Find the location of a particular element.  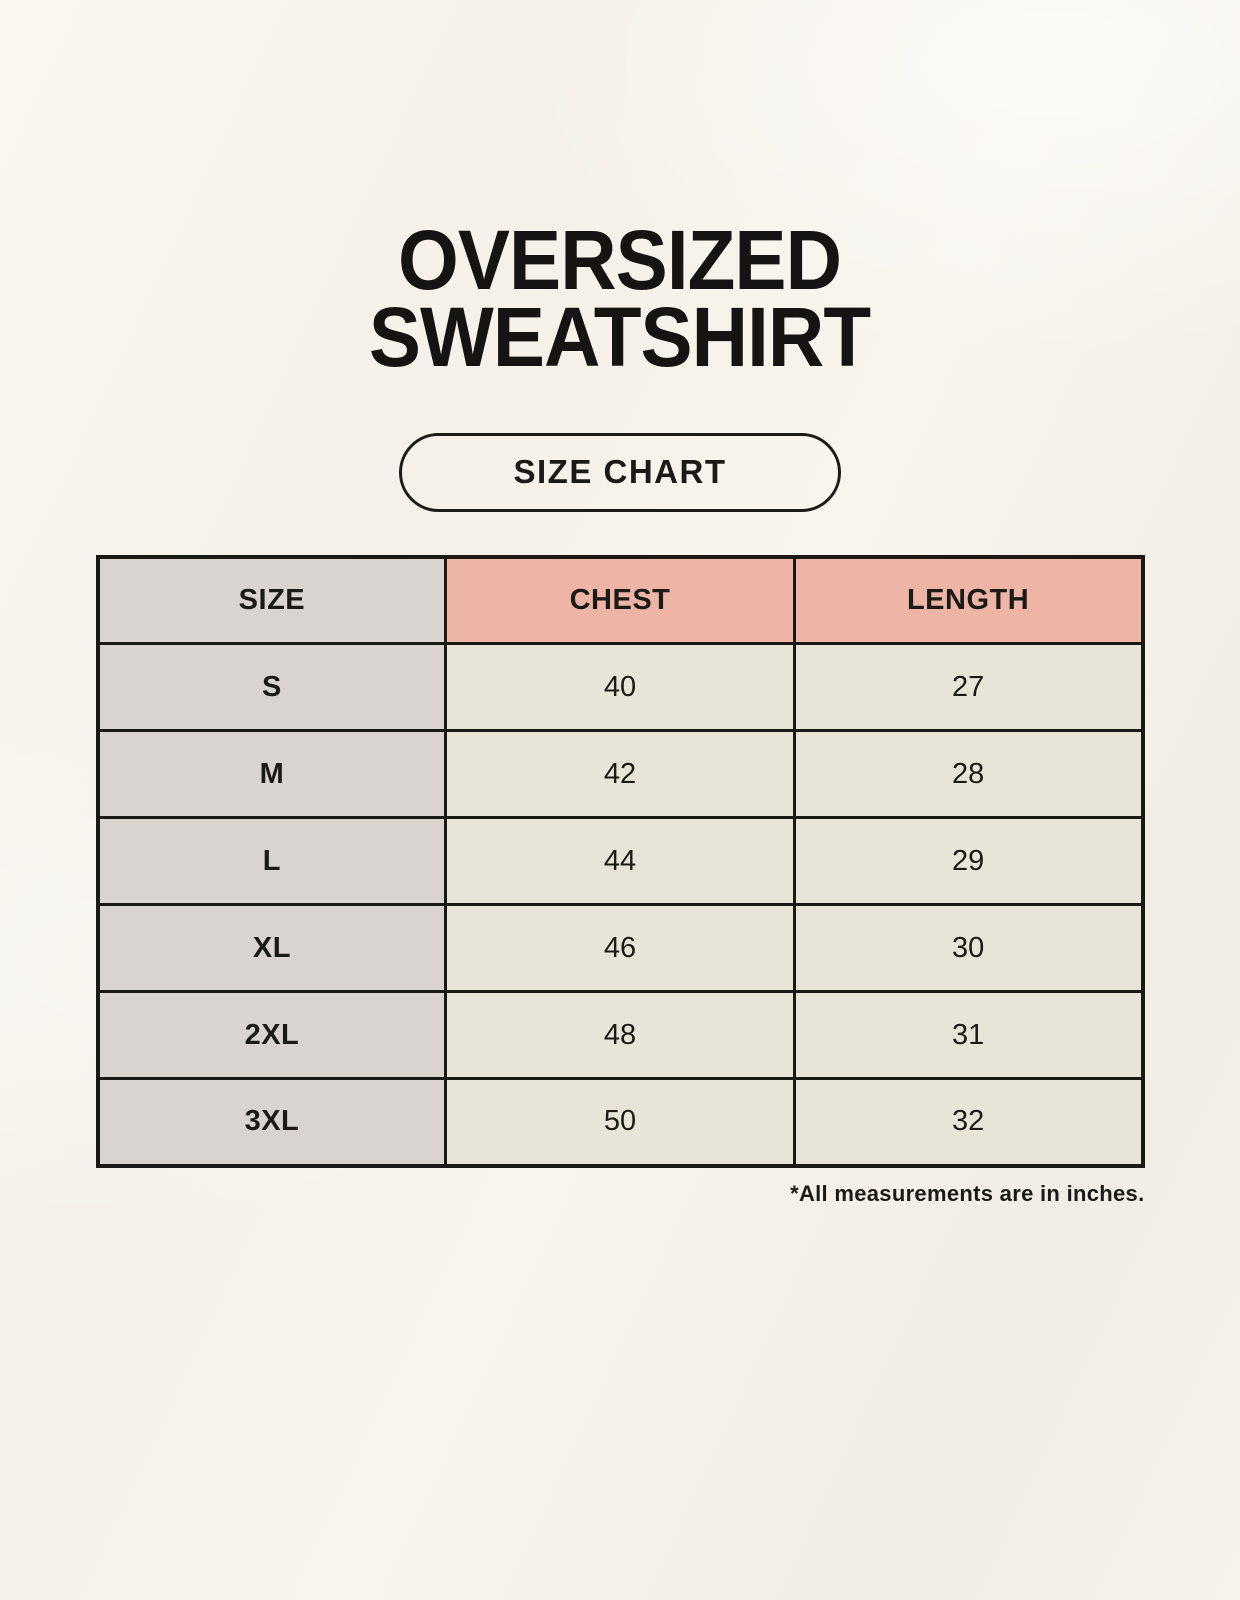

chest-cell: 48 is located at coordinates (620, 1035).